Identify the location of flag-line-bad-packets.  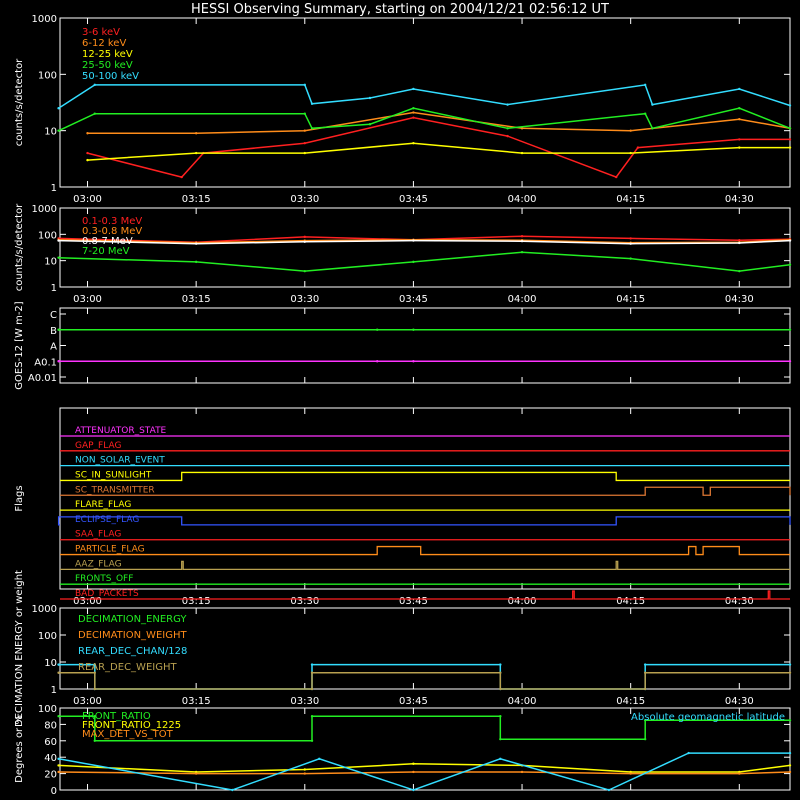
(425, 595).